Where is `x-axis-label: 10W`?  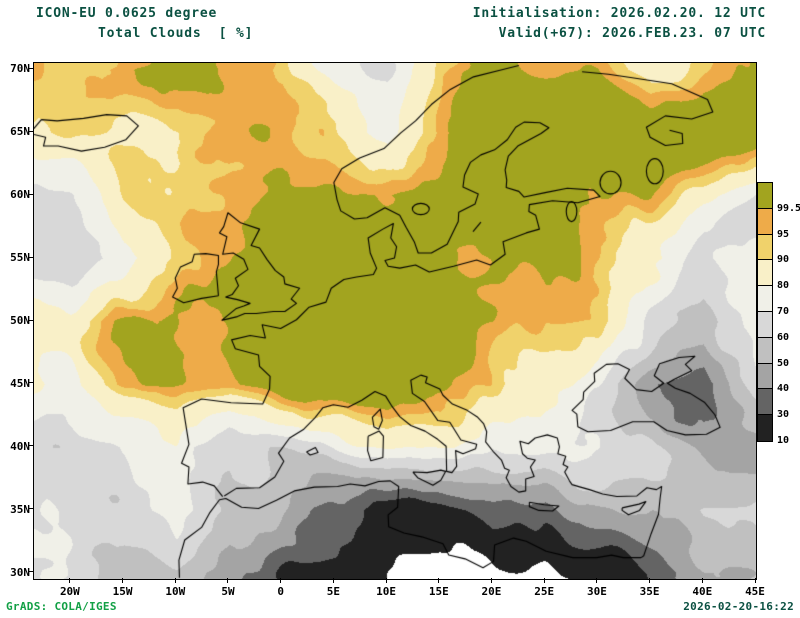 x-axis-label: 10W is located at coordinates (175, 591).